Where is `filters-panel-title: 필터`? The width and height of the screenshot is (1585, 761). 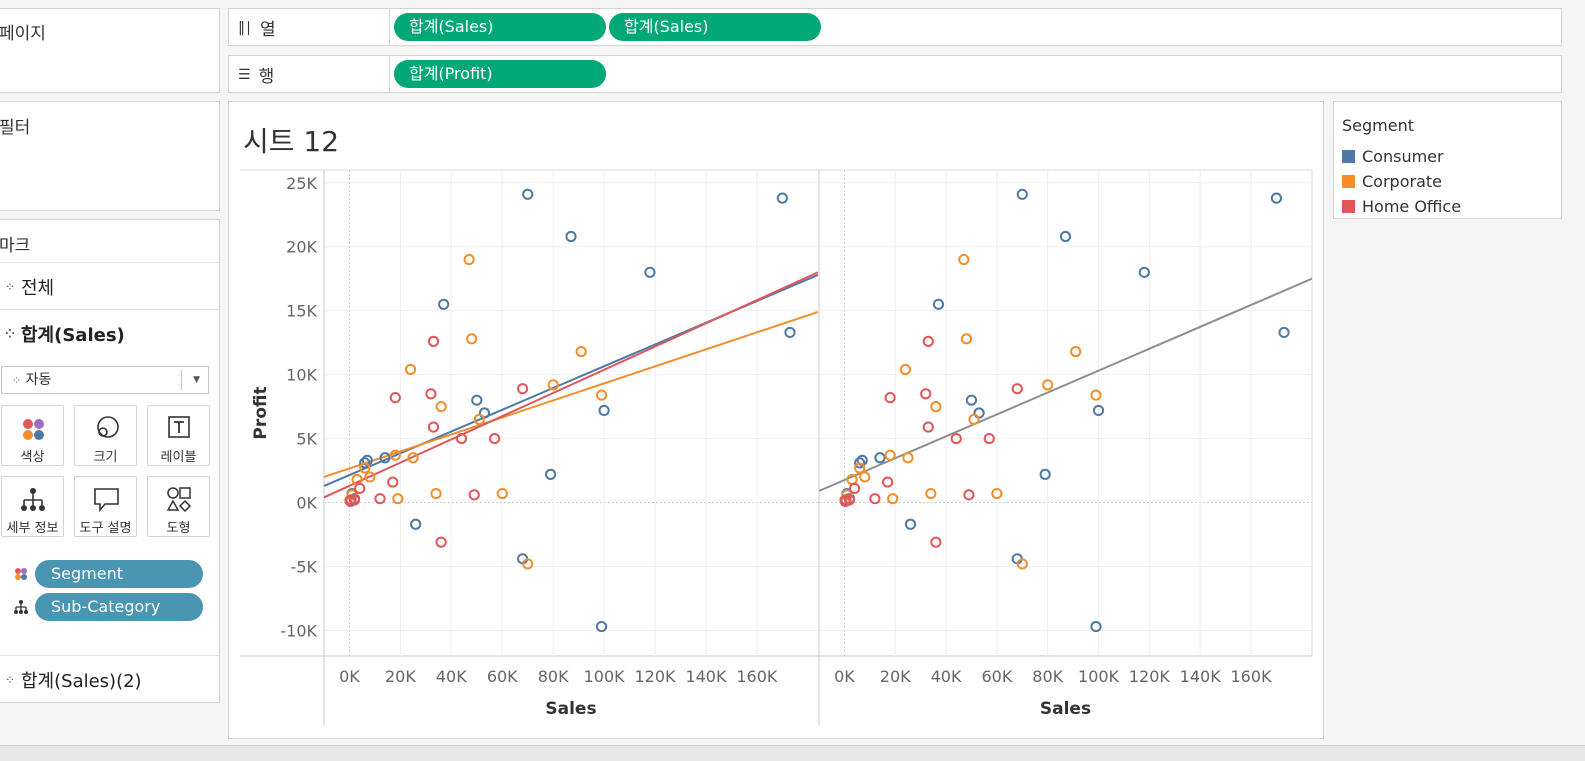 filters-panel-title: 필터 is located at coordinates (15, 128).